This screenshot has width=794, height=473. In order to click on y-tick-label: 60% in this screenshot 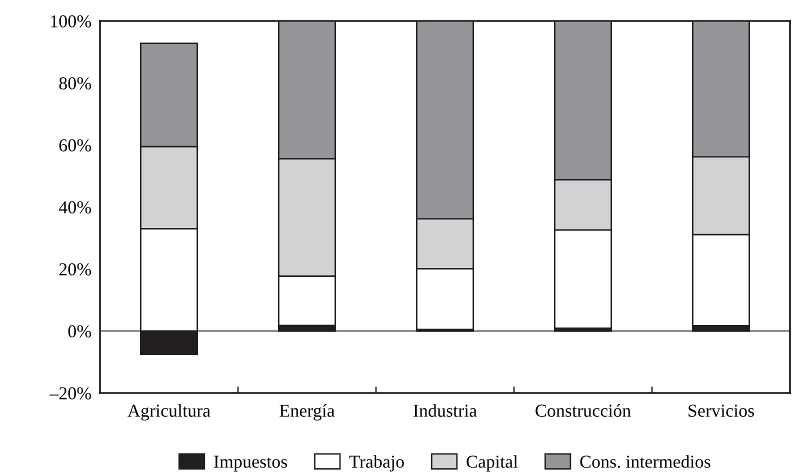, I will do `click(75, 145)`.